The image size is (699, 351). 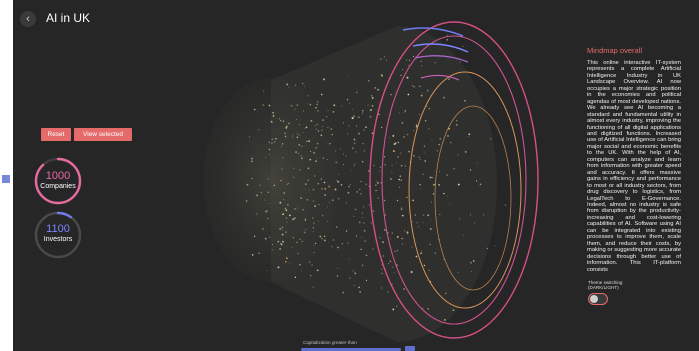 What do you see at coordinates (58, 180) in the screenshot?
I see `companies-stat: 1000 Companies` at bounding box center [58, 180].